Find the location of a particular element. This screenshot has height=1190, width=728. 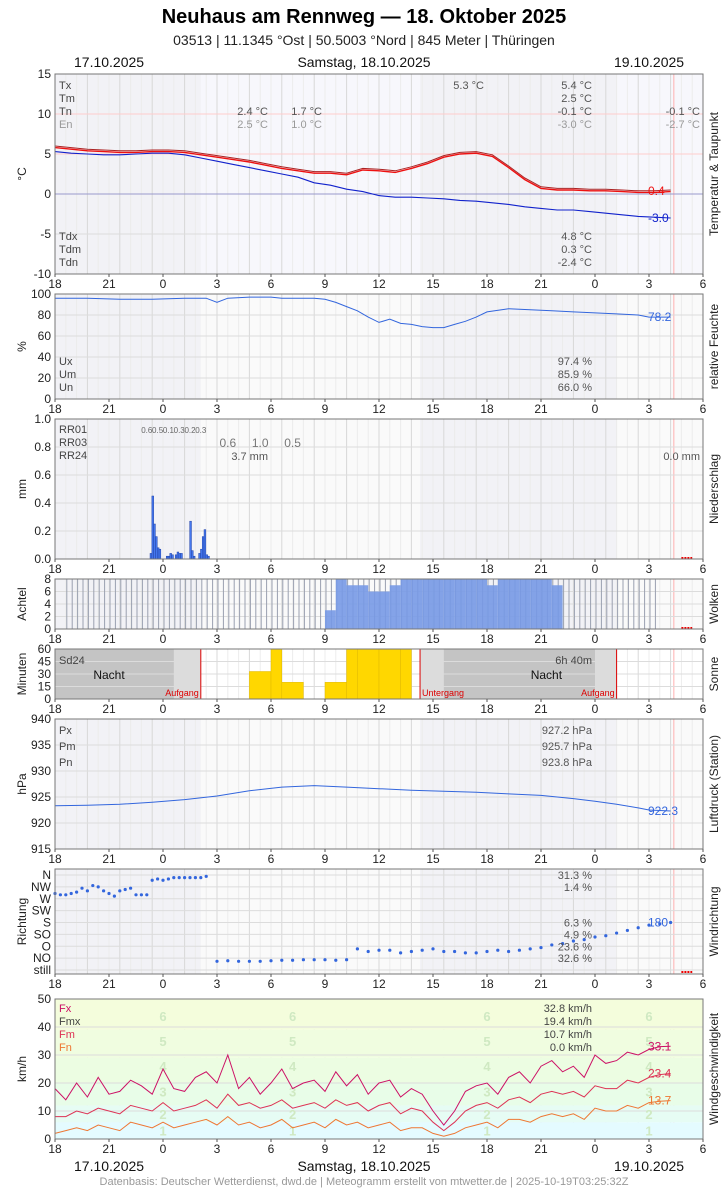

humidity-stat-value-ux: 97.4 % is located at coordinates (575, 362).